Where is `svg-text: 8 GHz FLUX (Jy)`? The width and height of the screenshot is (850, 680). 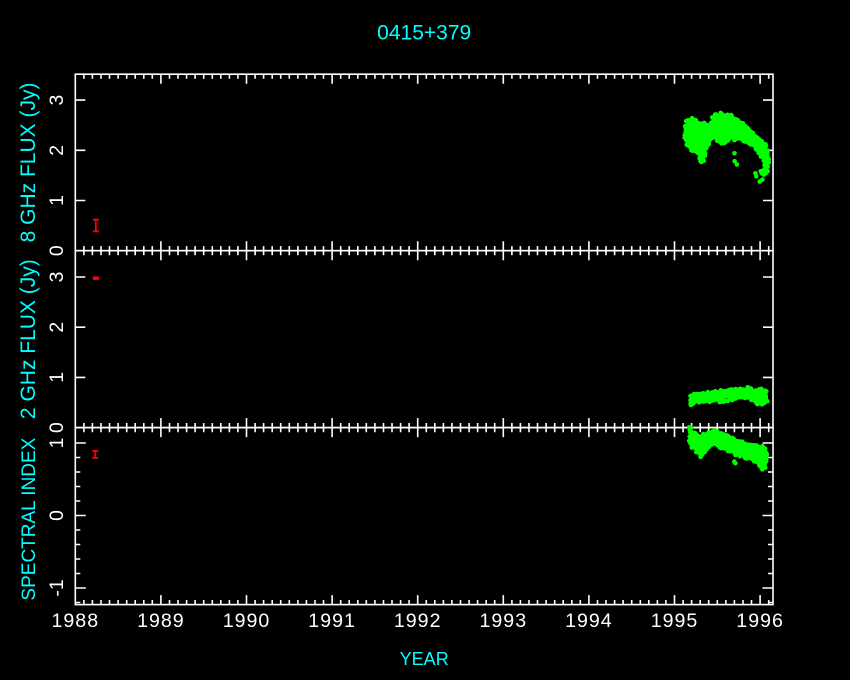
svg-text: 8 GHz FLUX (Jy) is located at coordinates (28, 163).